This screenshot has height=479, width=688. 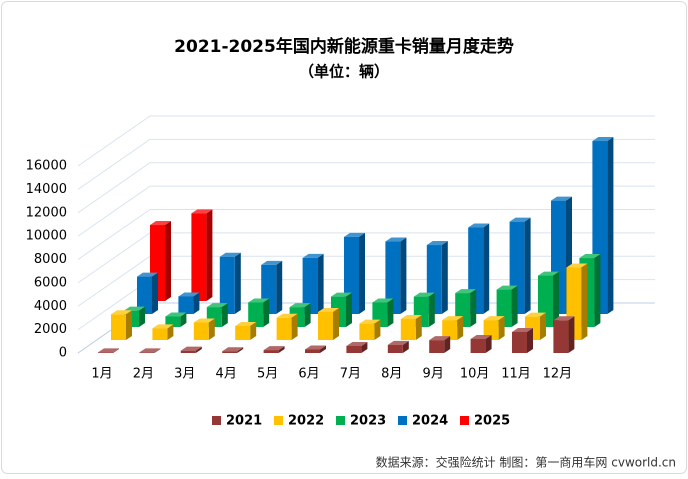 I want to click on legend-label: 2023, so click(x=368, y=421).